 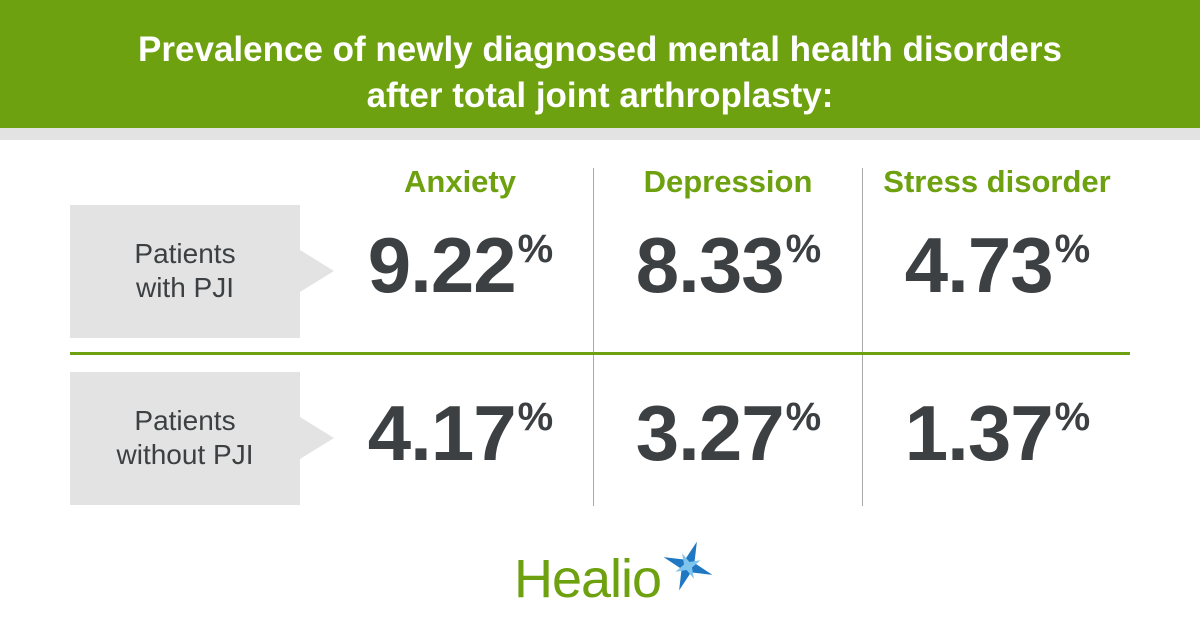 What do you see at coordinates (442, 433) in the screenshot?
I see `value-number: 4.17` at bounding box center [442, 433].